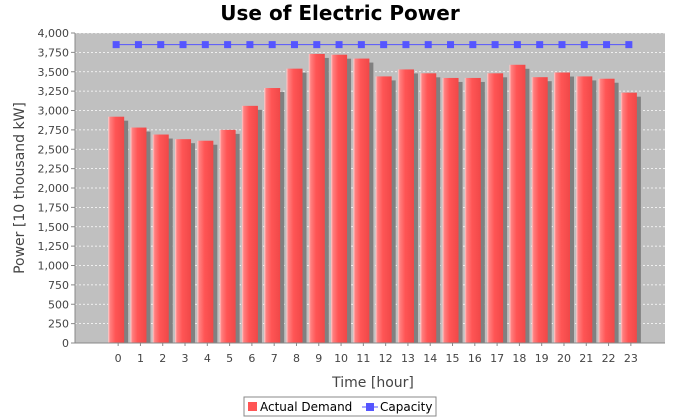 This screenshot has height=420, width=680. What do you see at coordinates (54, 149) in the screenshot?
I see `y-tick-label: 2,500` at bounding box center [54, 149].